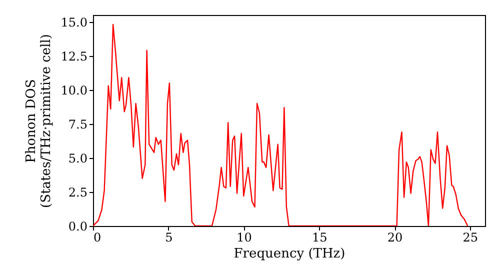  I want to click on y-tick-label: 12.5, so click(74, 56).